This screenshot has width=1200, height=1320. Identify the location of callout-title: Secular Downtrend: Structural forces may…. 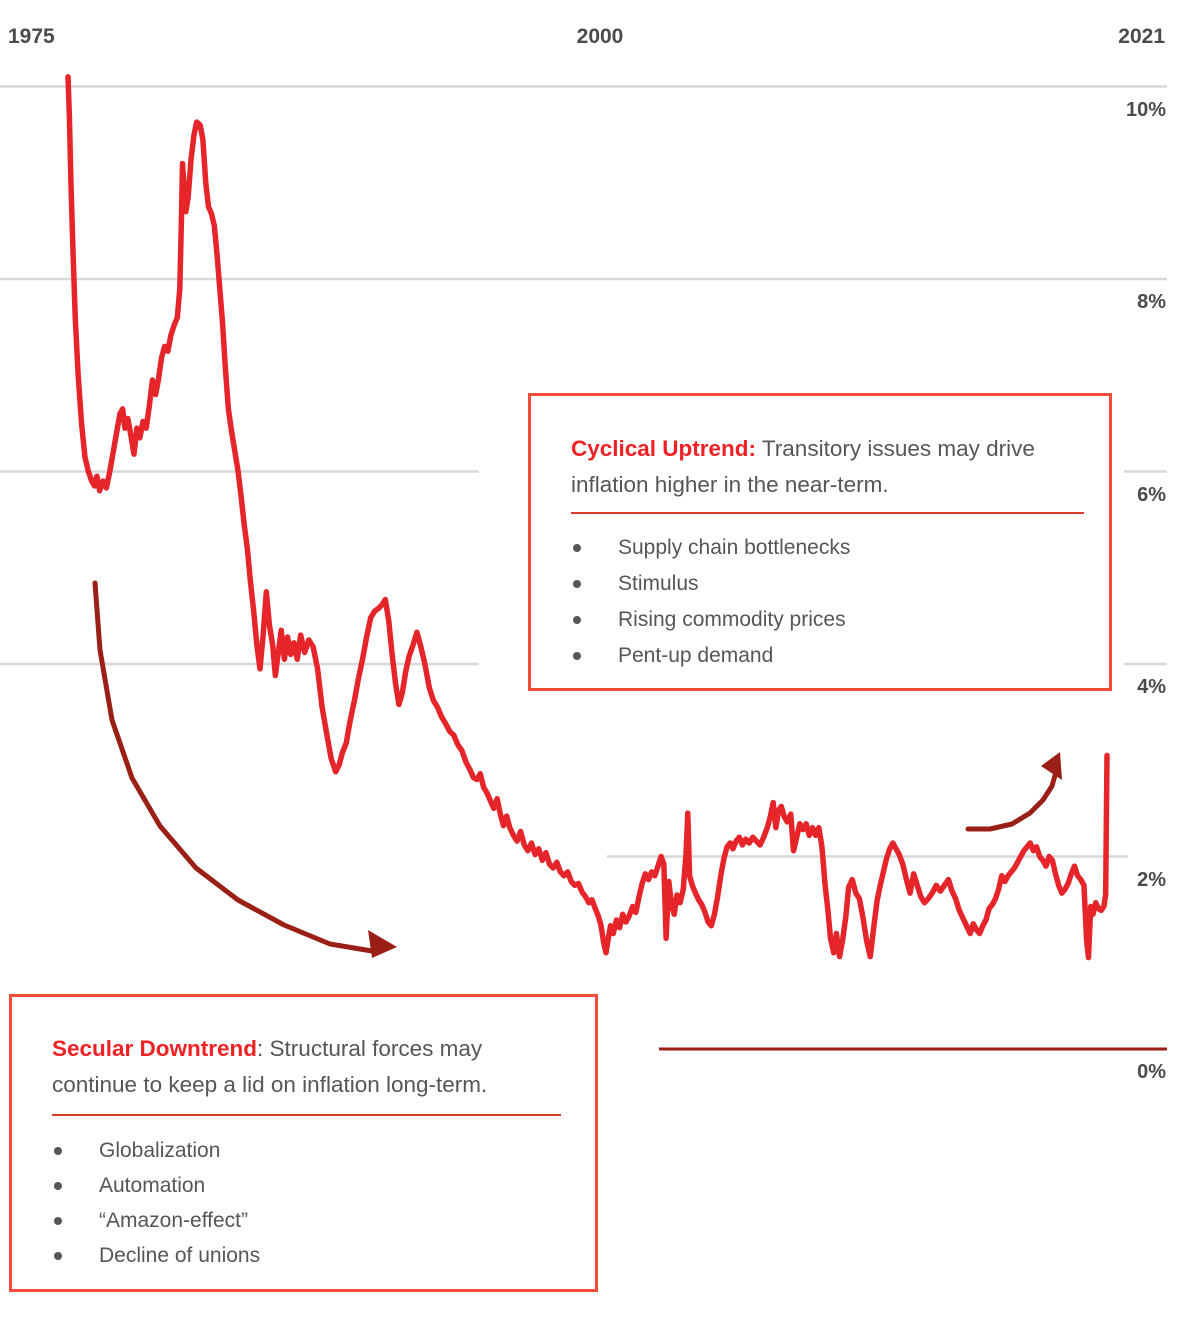
(296, 1067).